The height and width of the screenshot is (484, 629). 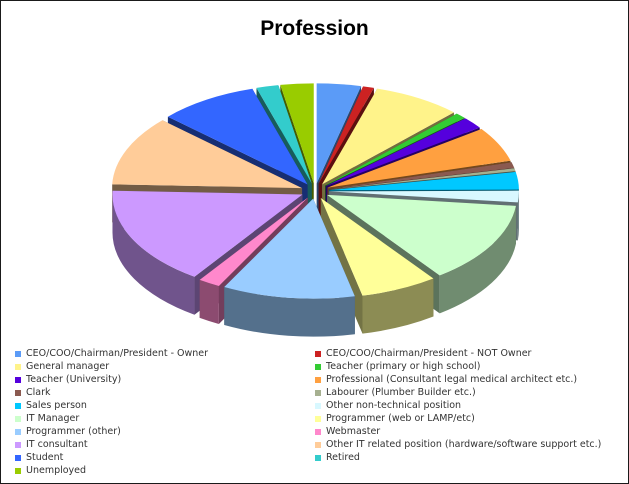 What do you see at coordinates (401, 392) in the screenshot?
I see `legend-label: Labourer (Plumber Builder etc.)` at bounding box center [401, 392].